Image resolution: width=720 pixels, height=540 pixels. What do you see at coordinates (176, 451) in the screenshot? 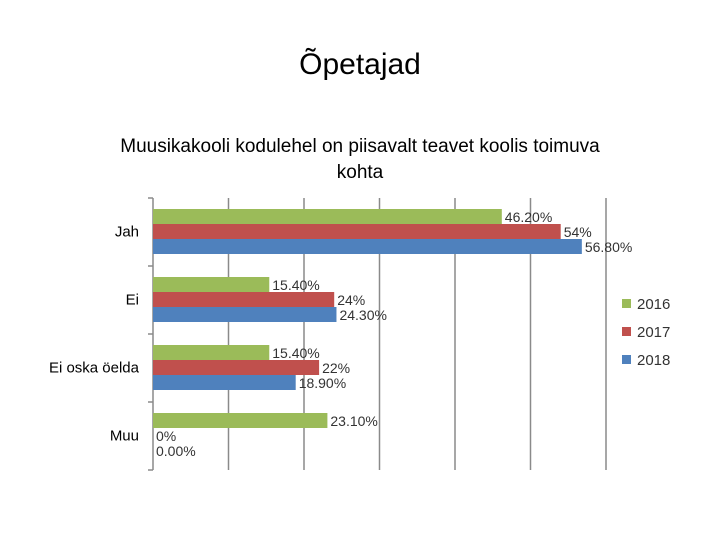
I see `value-label-2018-3: 0.00%` at bounding box center [176, 451].